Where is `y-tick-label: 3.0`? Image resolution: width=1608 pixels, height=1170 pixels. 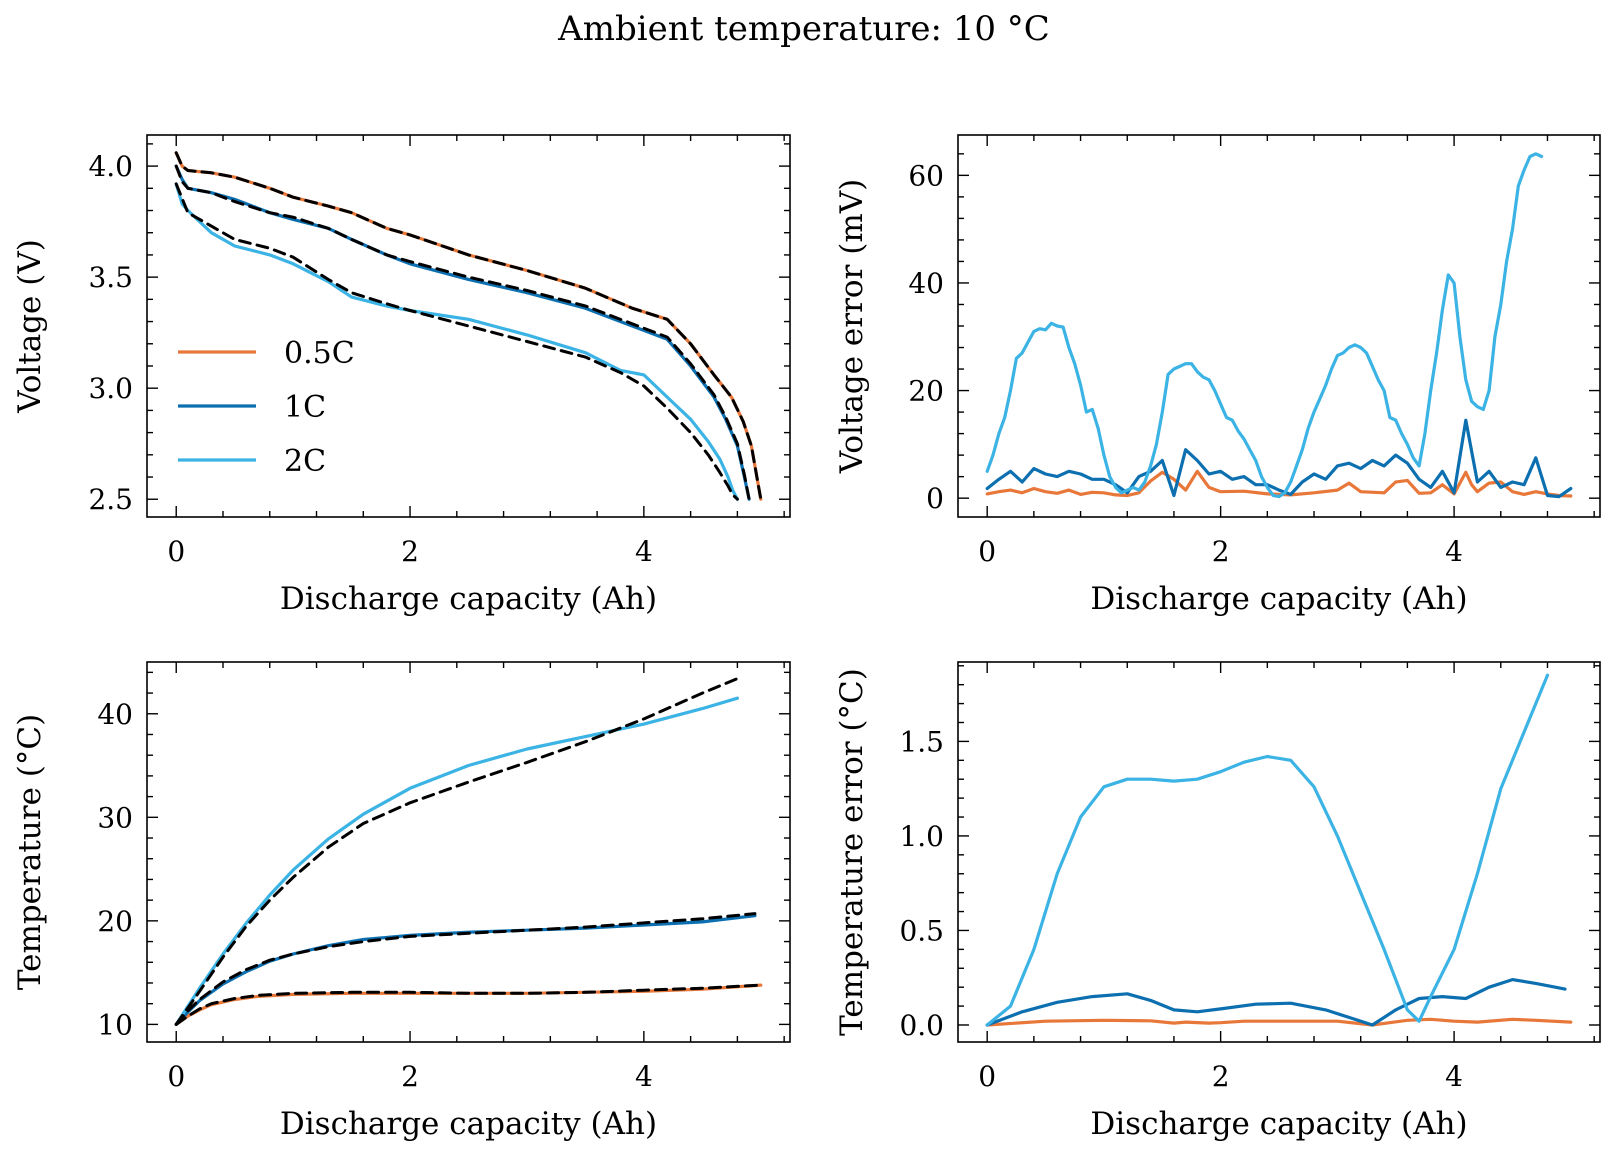 y-tick-label: 3.0 is located at coordinates (110, 388).